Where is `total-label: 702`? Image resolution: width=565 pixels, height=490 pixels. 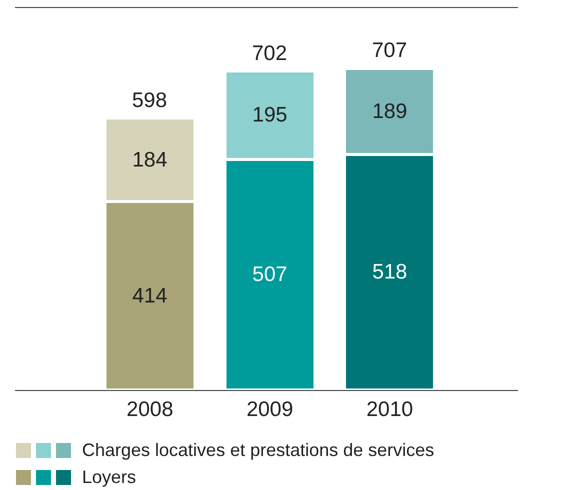 total-label: 702 is located at coordinates (270, 53).